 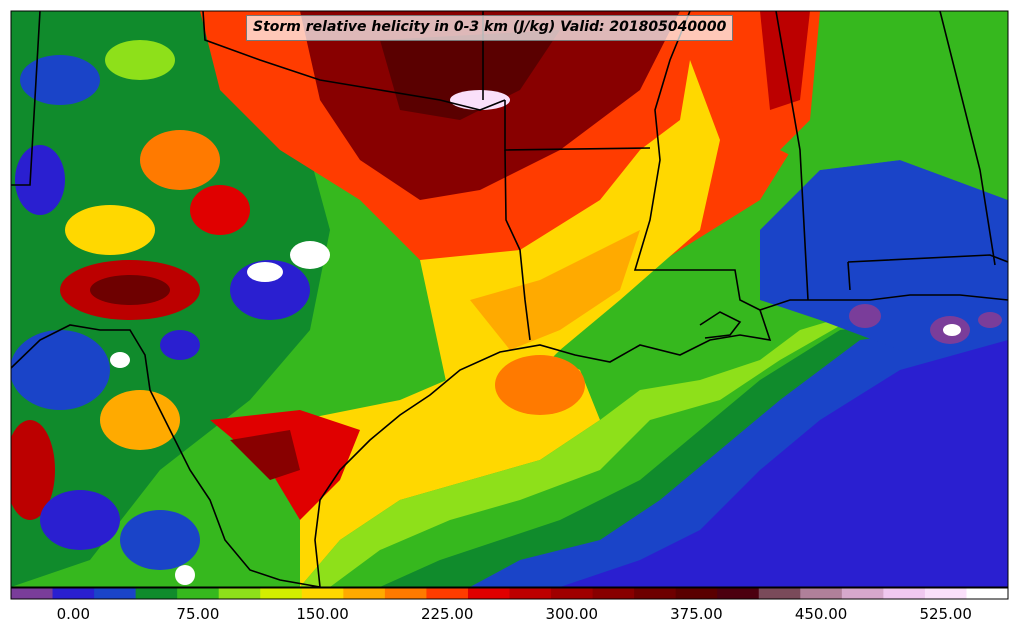 What do you see at coordinates (166, 455) in the screenshot?
I see `river-rio-grande` at bounding box center [166, 455].